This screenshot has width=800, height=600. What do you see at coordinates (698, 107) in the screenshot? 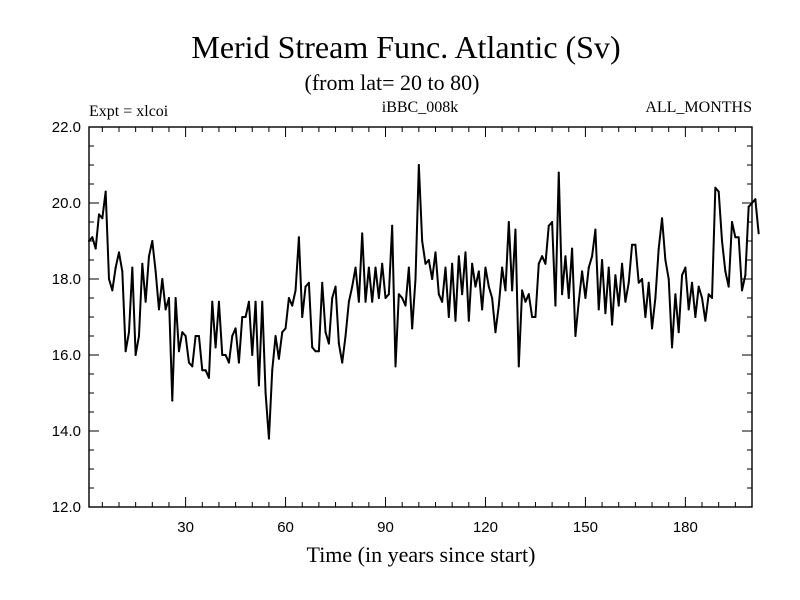
I see `months-label: ALL_MONTHS` at bounding box center [698, 107].